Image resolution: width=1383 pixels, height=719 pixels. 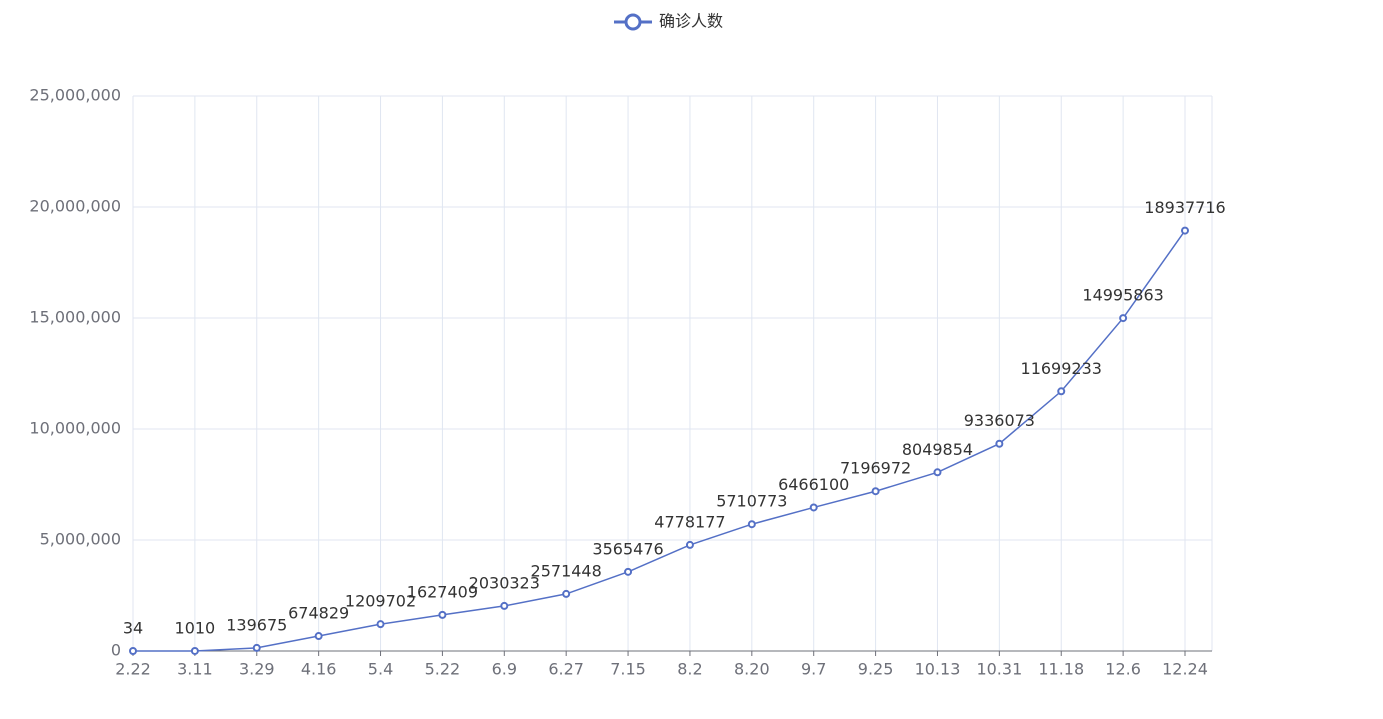 What do you see at coordinates (1185, 669) in the screenshot?
I see `x-tick-label: 12.24` at bounding box center [1185, 669].